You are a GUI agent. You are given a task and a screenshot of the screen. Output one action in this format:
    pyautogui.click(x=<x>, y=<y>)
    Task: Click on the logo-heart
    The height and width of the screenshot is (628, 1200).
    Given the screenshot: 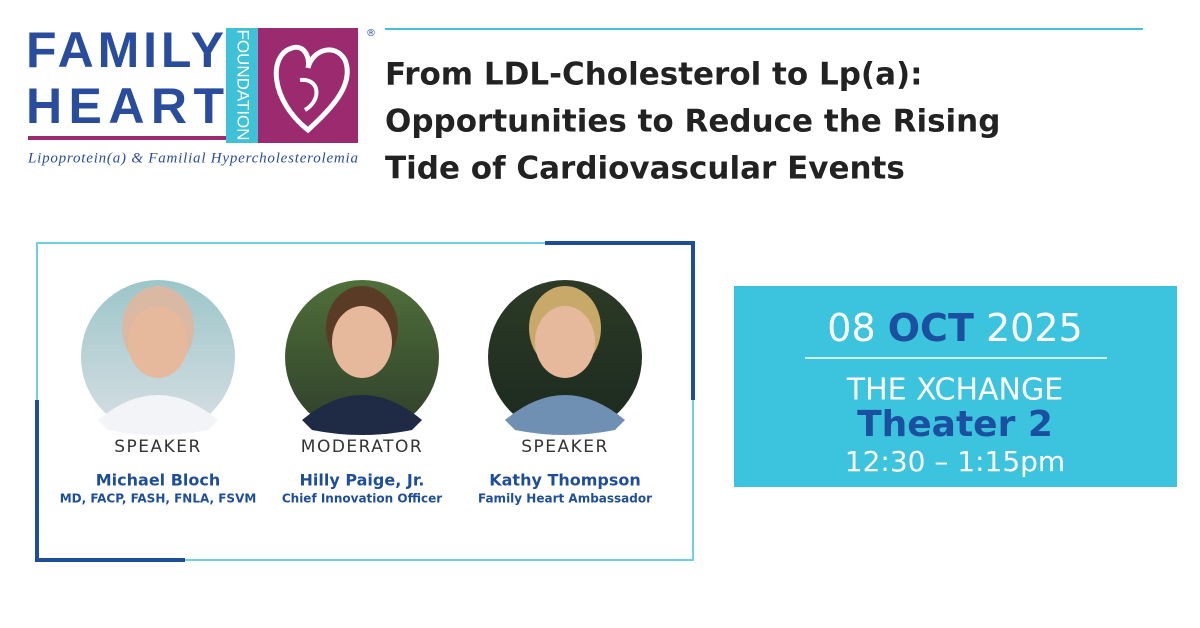 What is the action you would take?
    pyautogui.click(x=311, y=89)
    